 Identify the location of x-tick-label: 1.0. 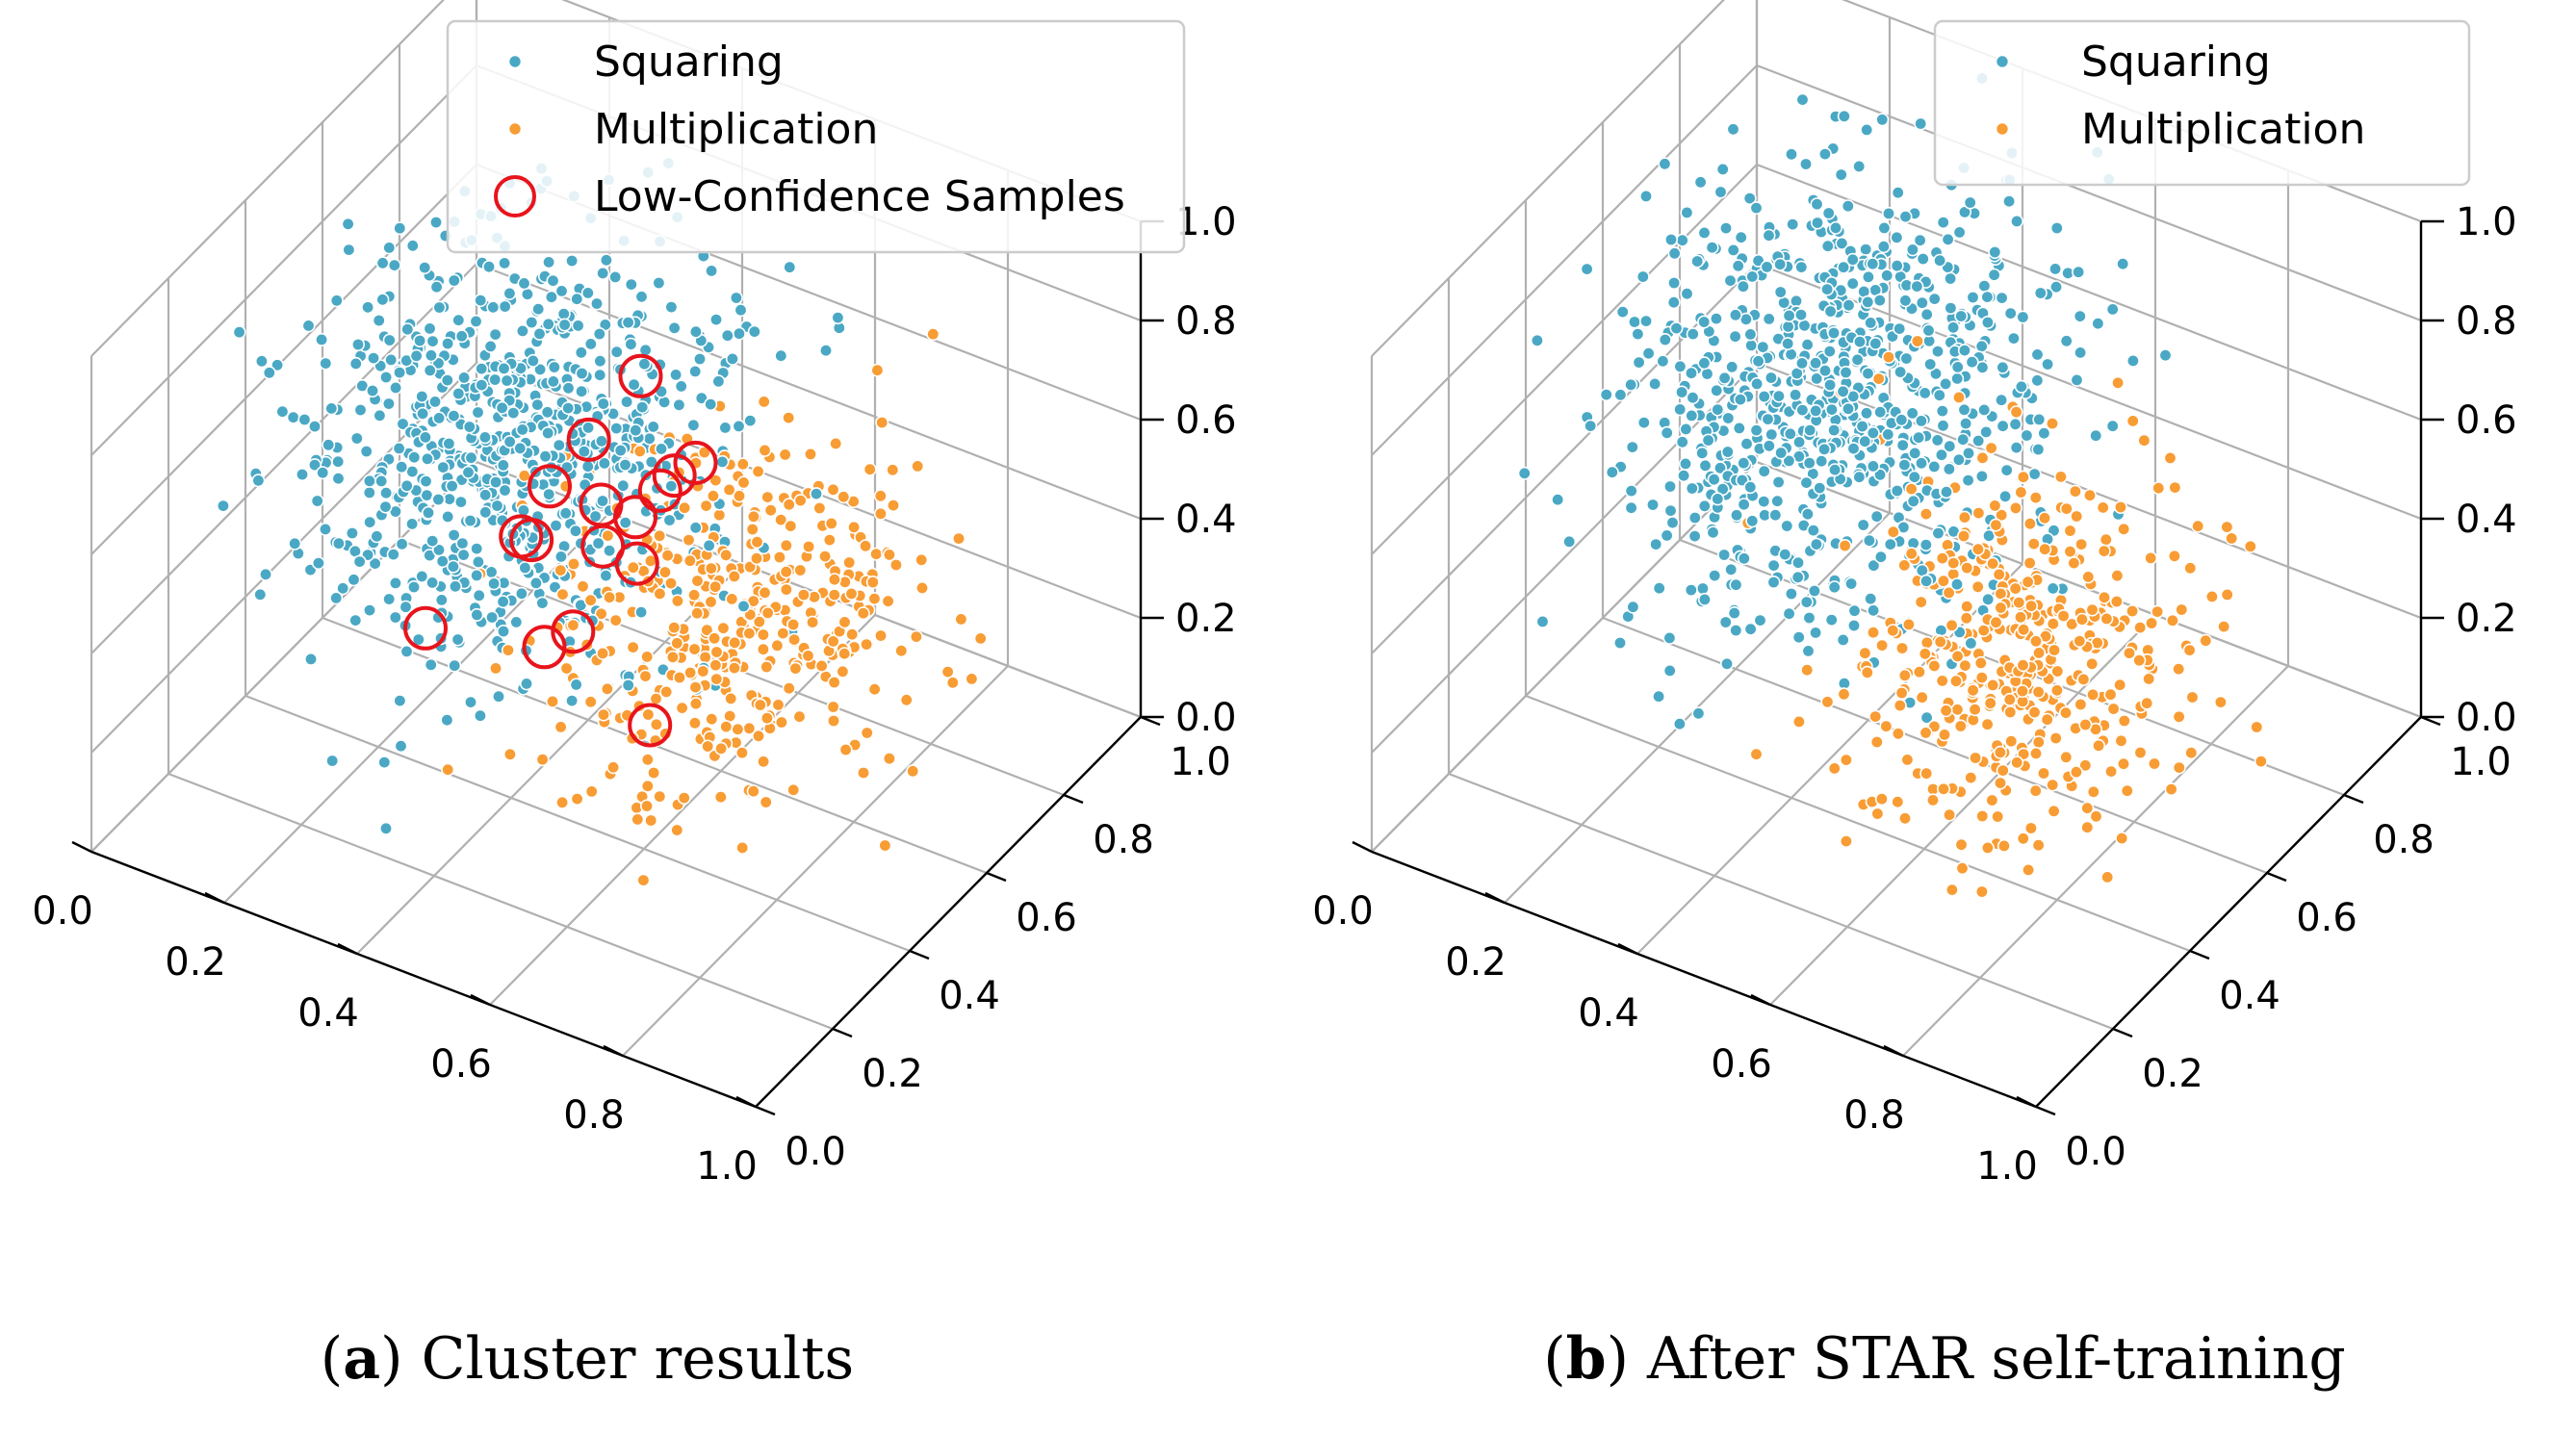
(2007, 1166).